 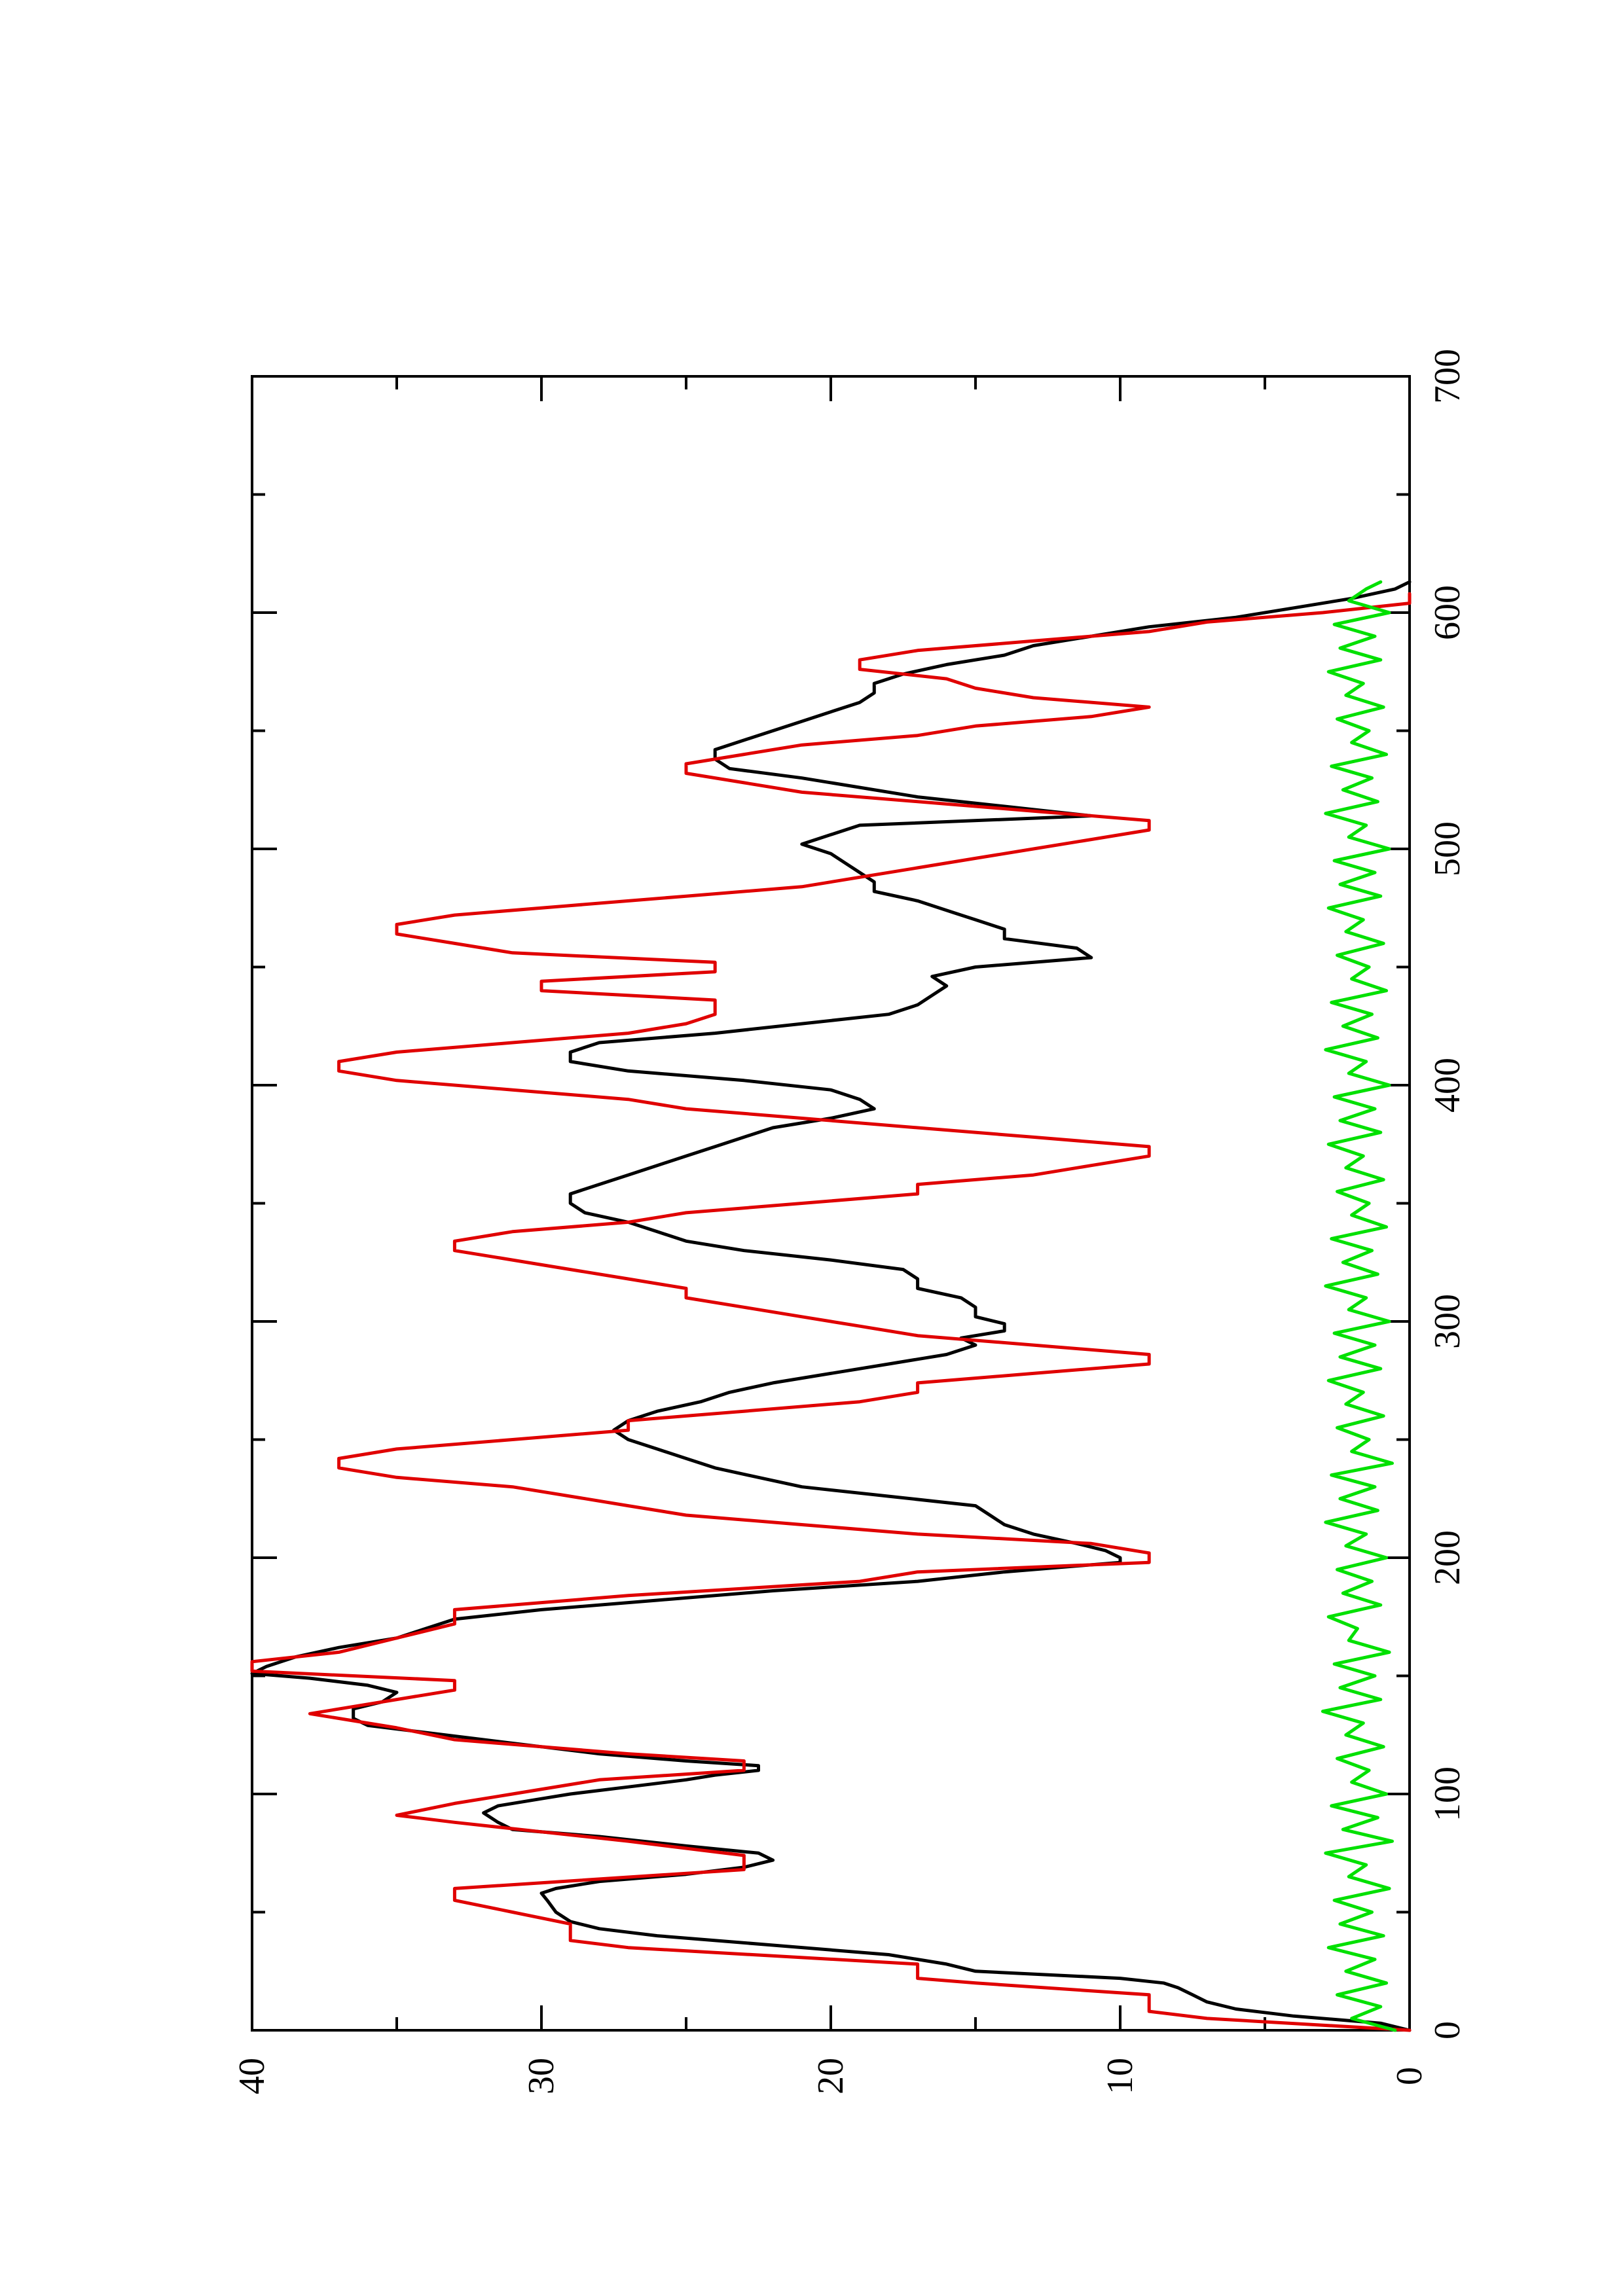 I want to click on x-tick-label: 300, so click(x=1447, y=1321).